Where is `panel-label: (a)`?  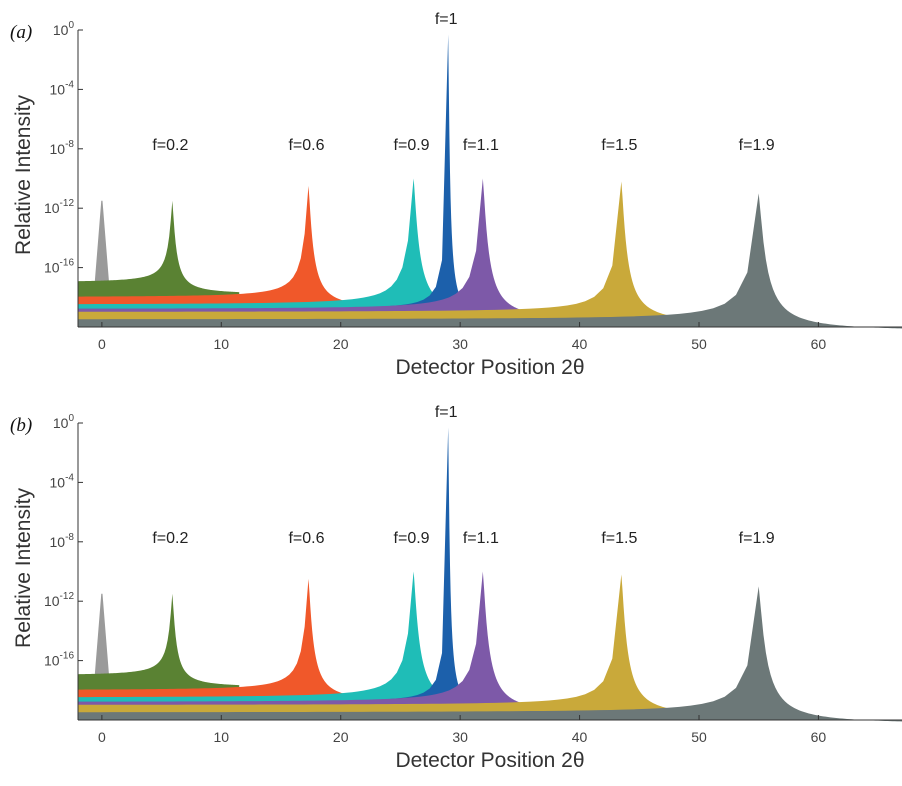 panel-label: (a) is located at coordinates (21, 32).